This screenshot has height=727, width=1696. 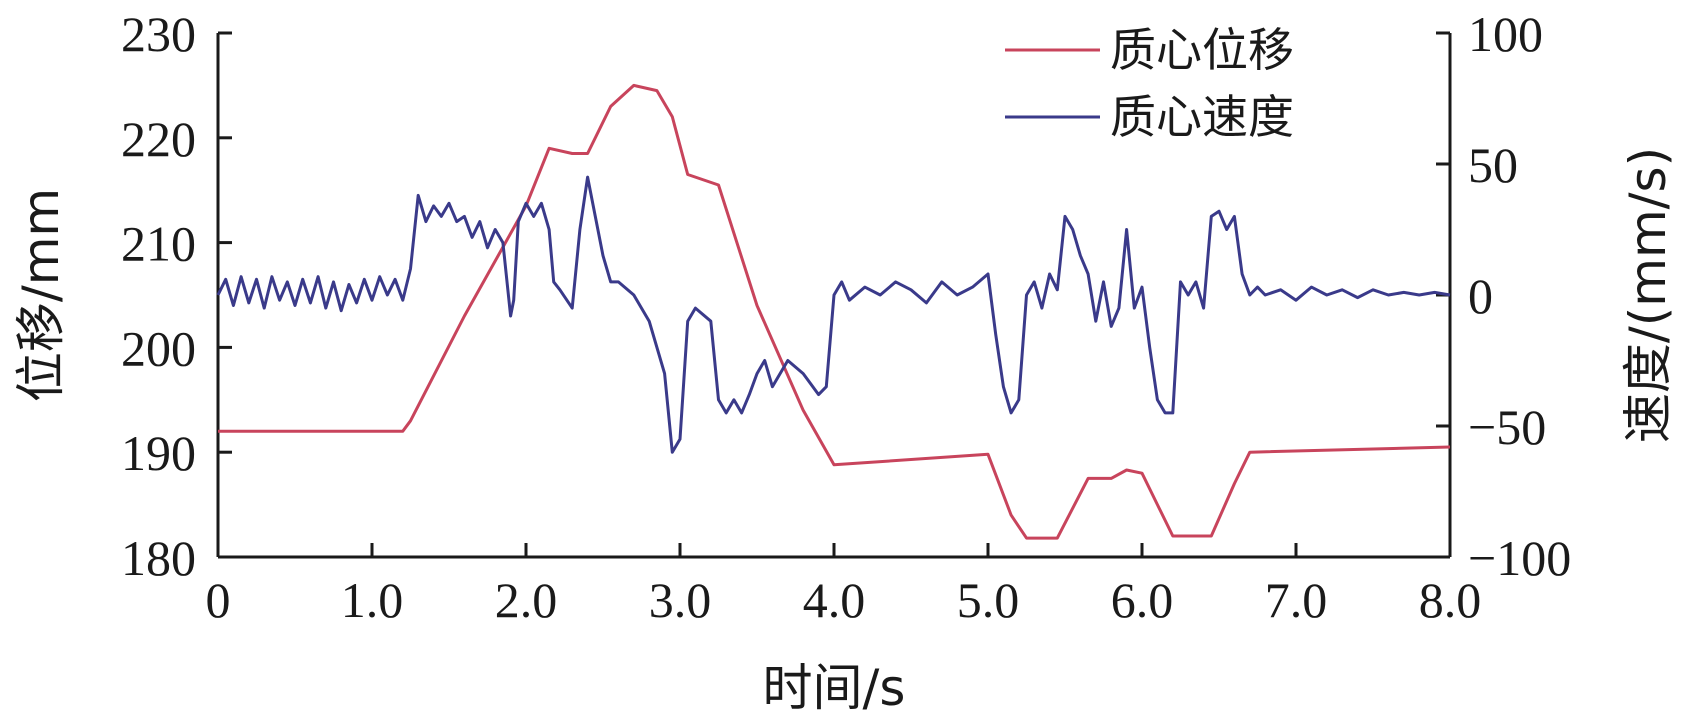 I want to click on left-y-tick-label: 180, so click(x=158, y=558).